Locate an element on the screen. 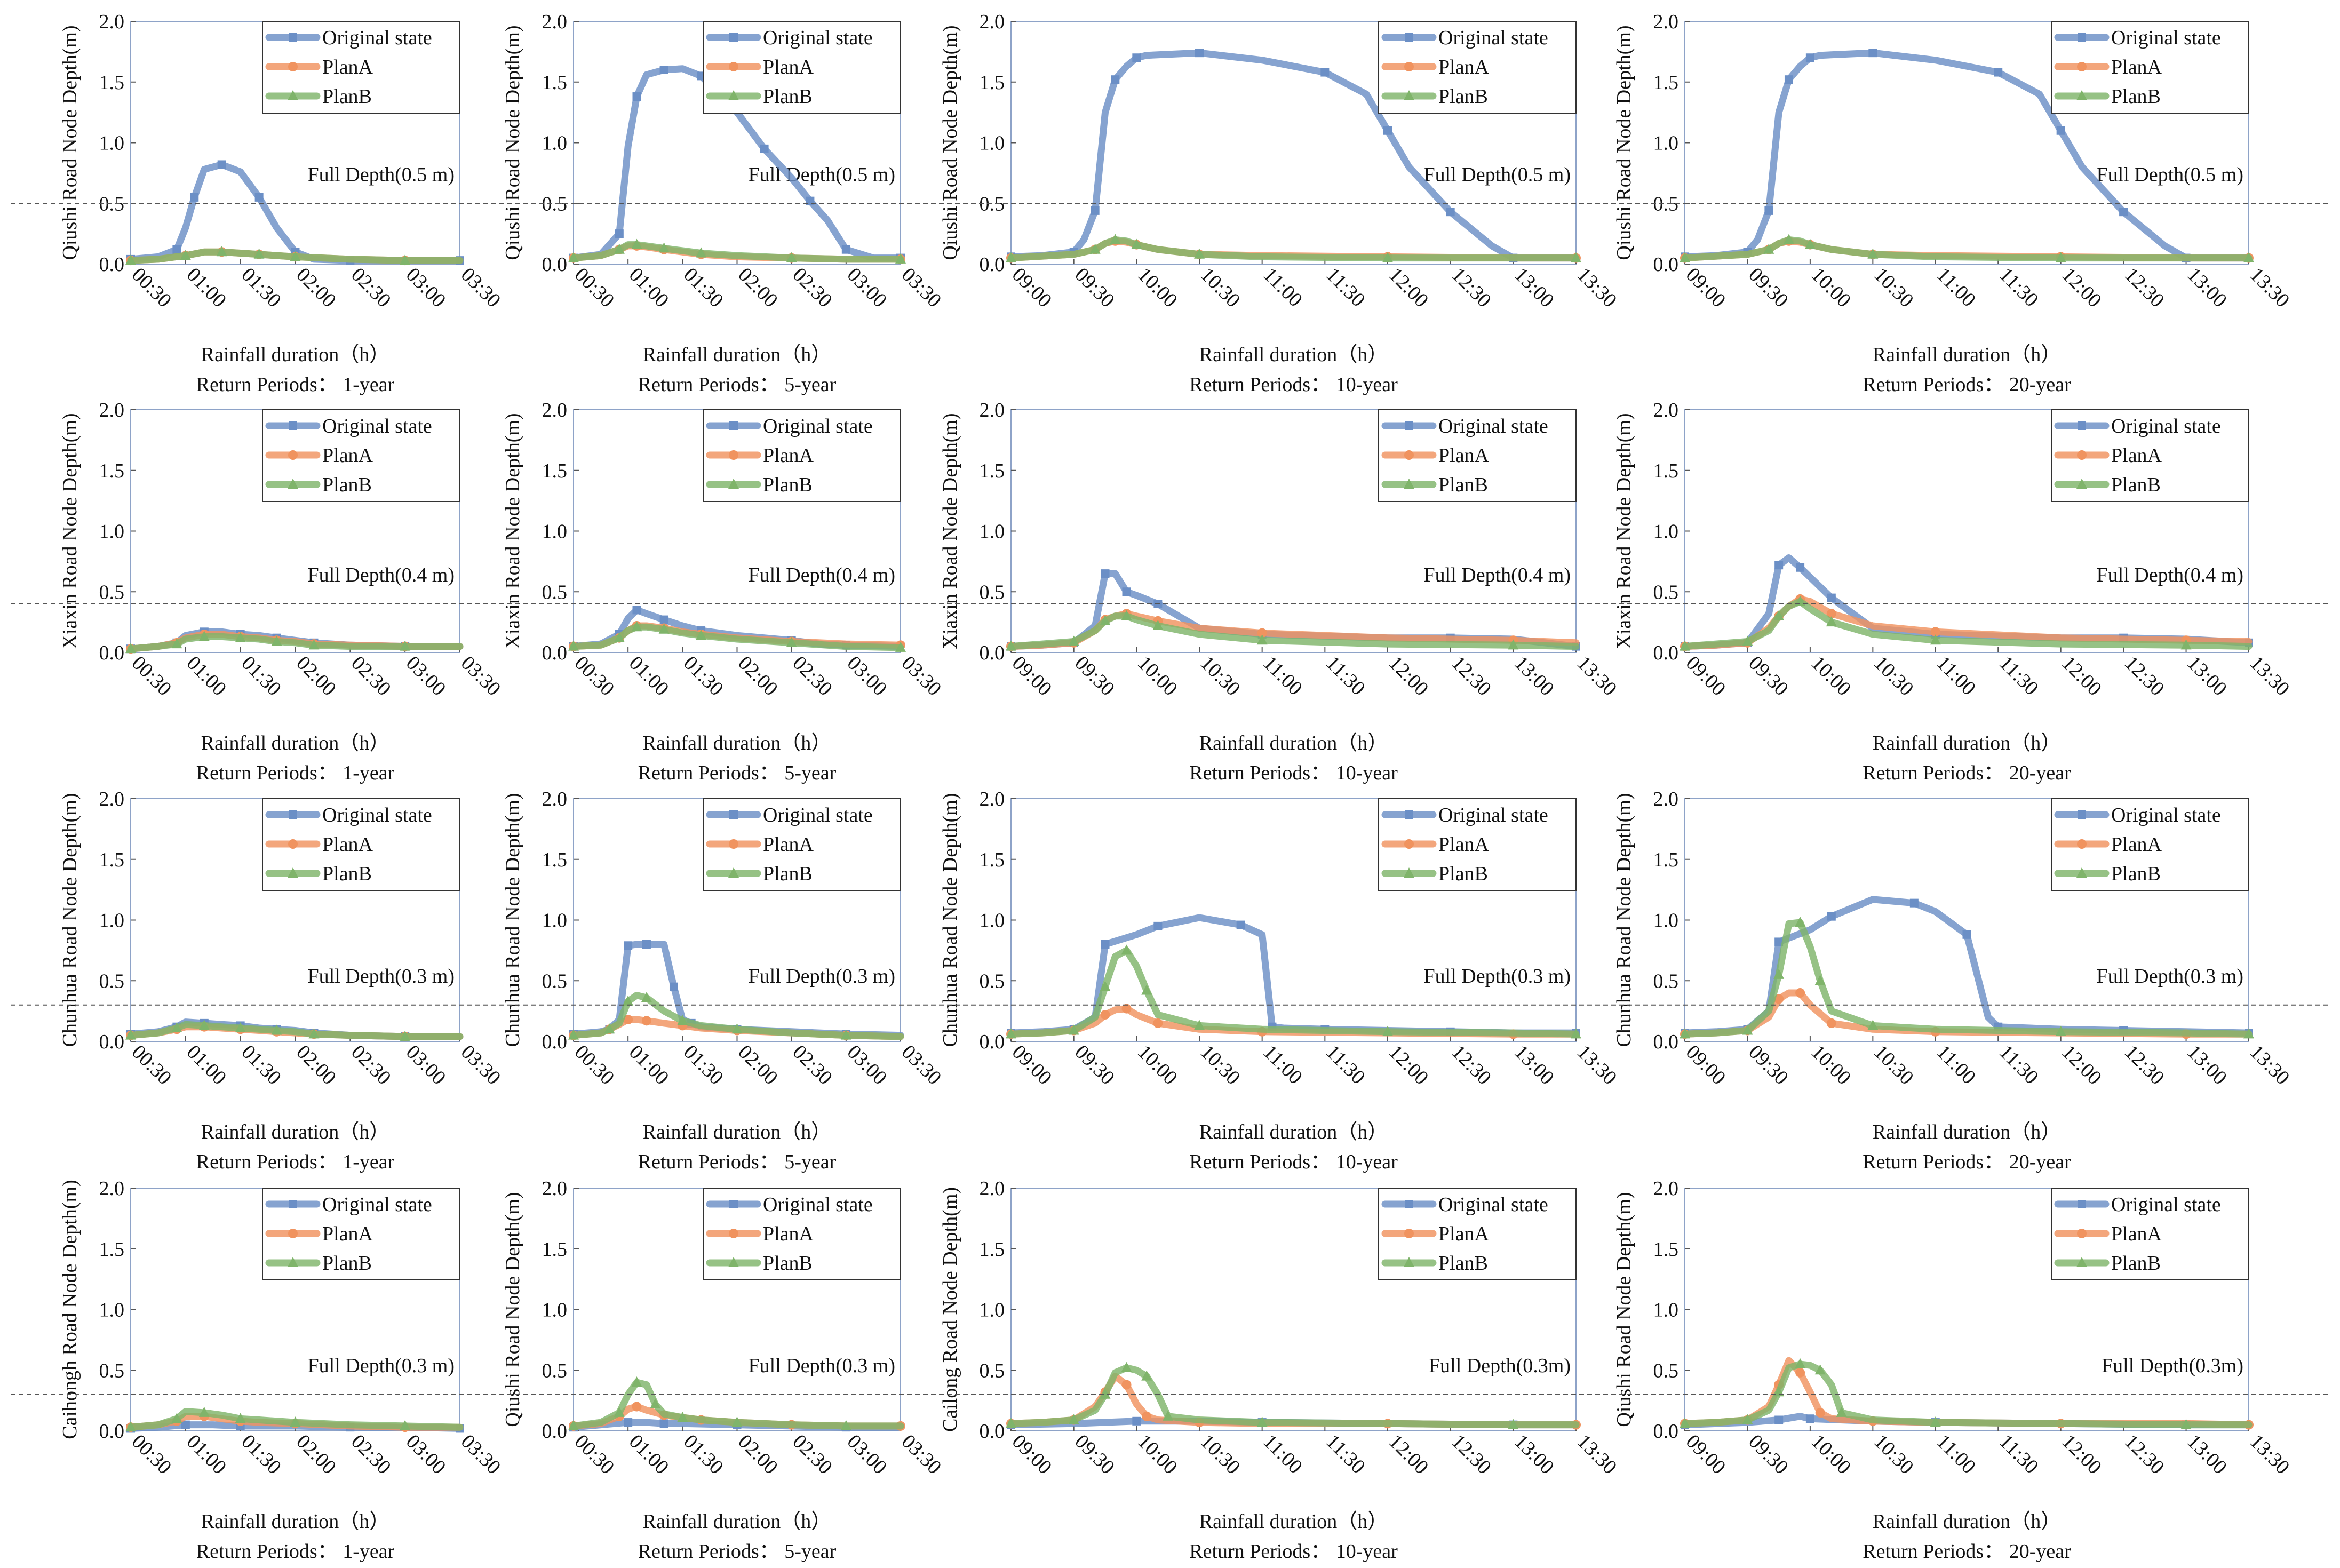 This screenshot has width=2340, height=1568. y-axis-title: Xiaxin Road Node Depth(m) is located at coordinates (1624, 531).